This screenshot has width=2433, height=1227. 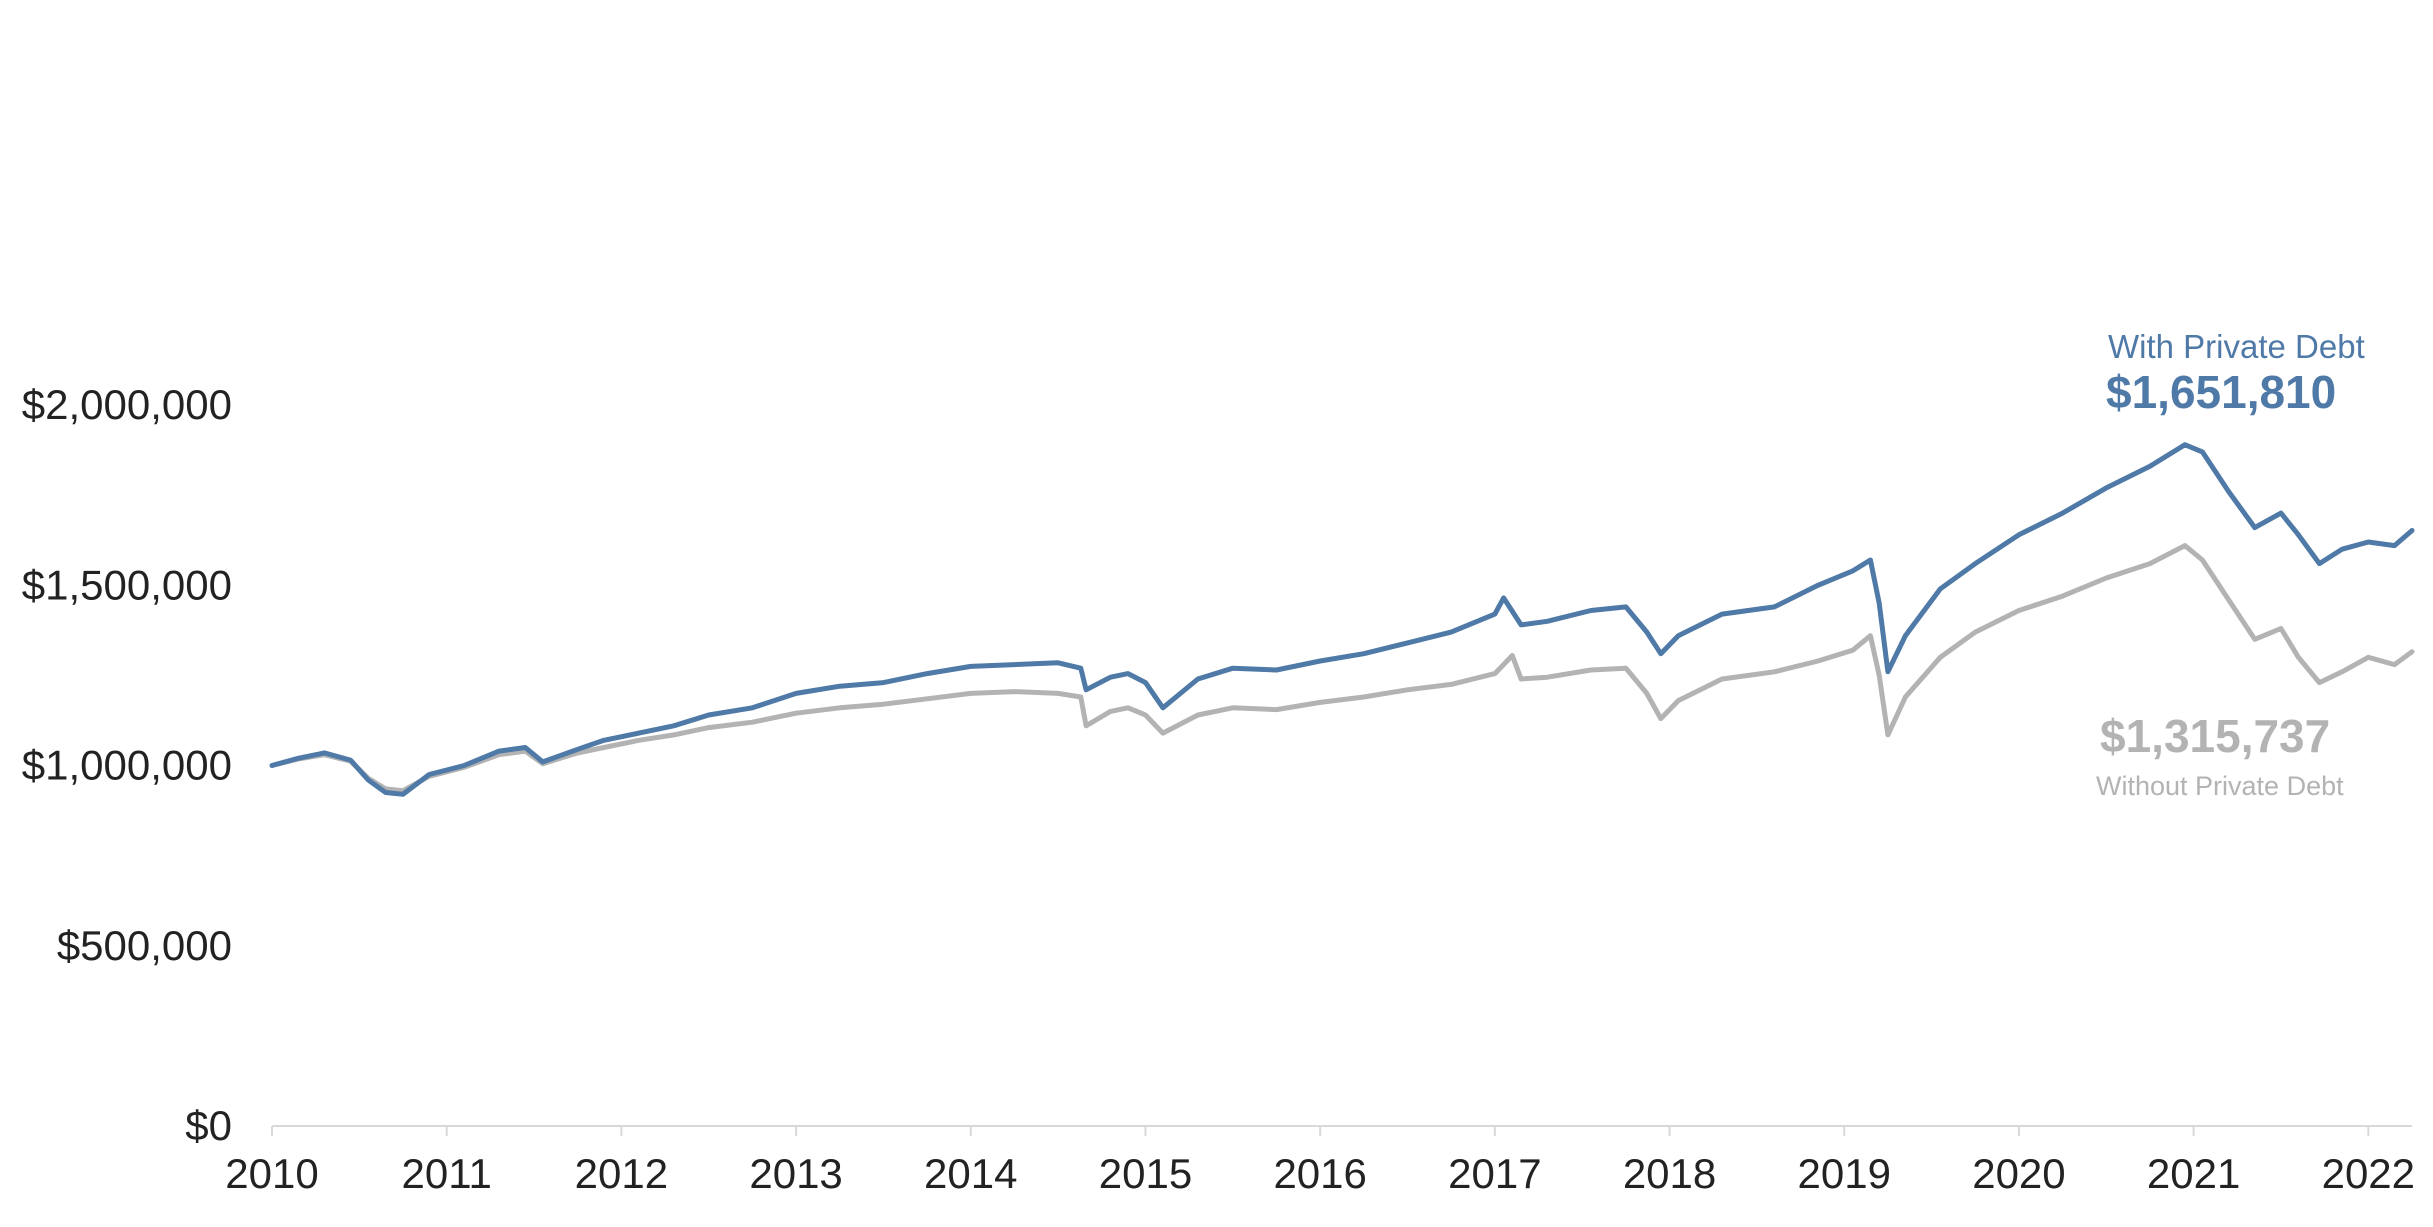 I want to click on x-tick-label: 2013, so click(x=795, y=1173).